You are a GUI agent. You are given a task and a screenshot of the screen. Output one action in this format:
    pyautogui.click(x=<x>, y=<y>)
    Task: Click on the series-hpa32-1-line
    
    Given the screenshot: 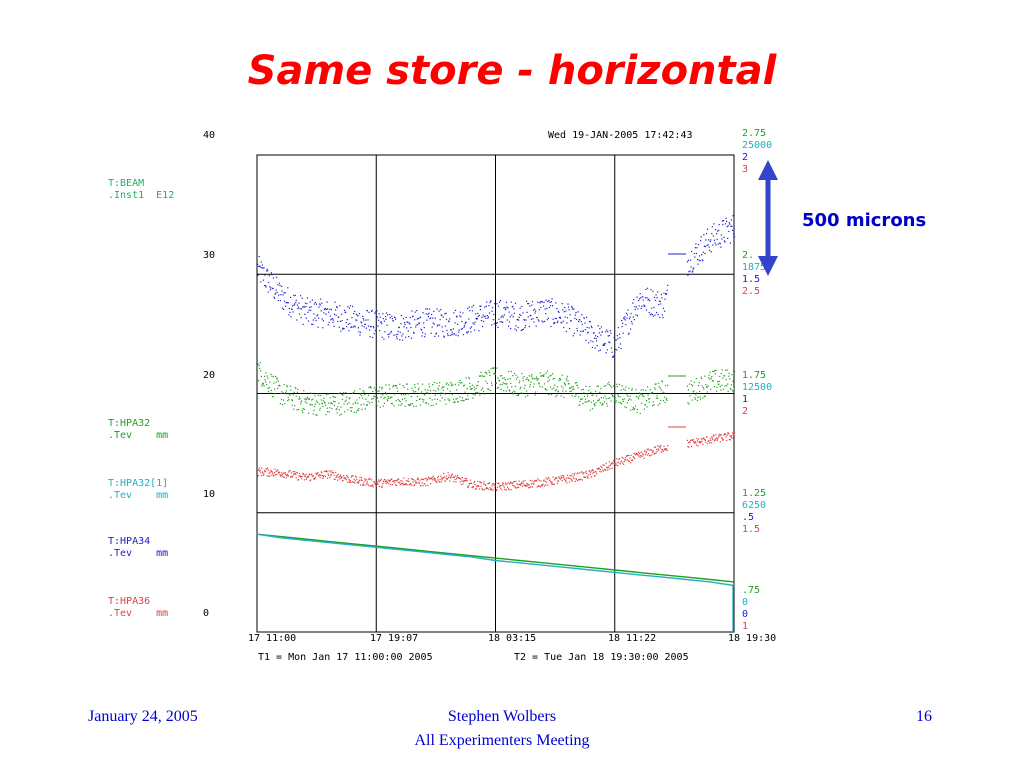 What is the action you would take?
    pyautogui.click(x=495, y=558)
    